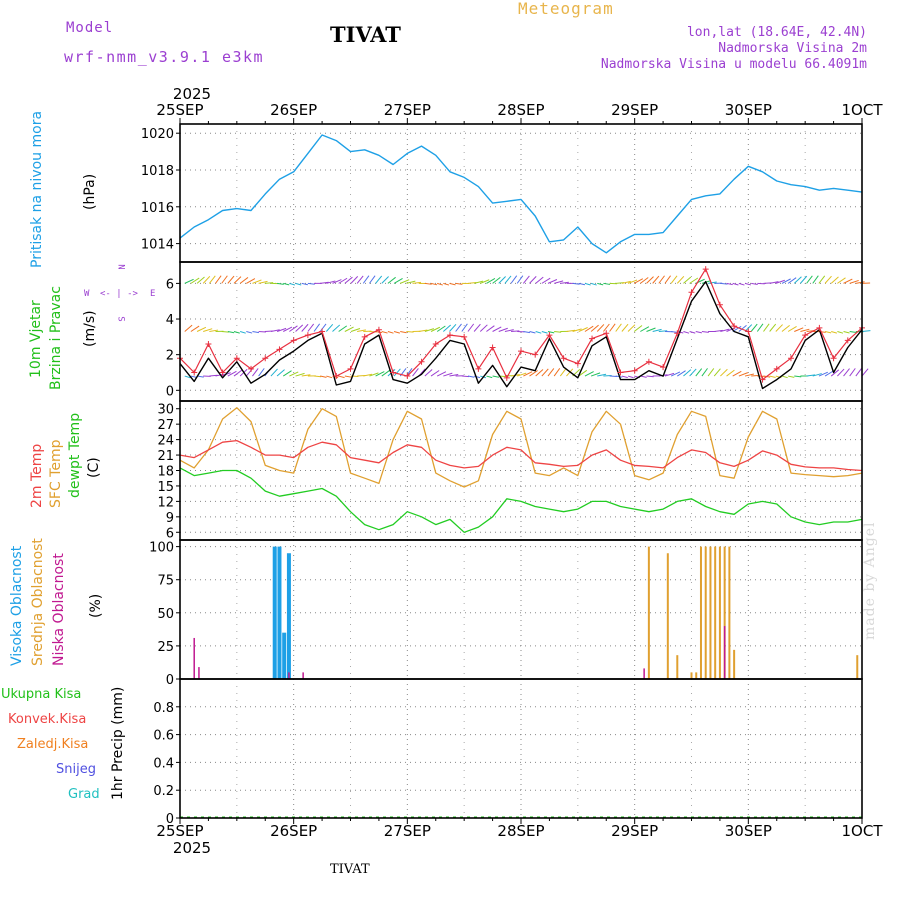 This screenshot has height=900, width=900. What do you see at coordinates (153, 294) in the screenshot?
I see `compass-east: E` at bounding box center [153, 294].